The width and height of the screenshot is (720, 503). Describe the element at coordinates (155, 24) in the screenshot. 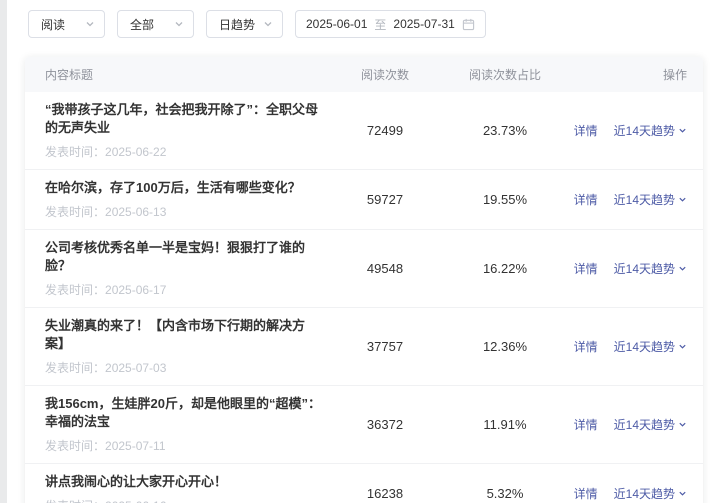

I see `scope-select: 全部` at that location.